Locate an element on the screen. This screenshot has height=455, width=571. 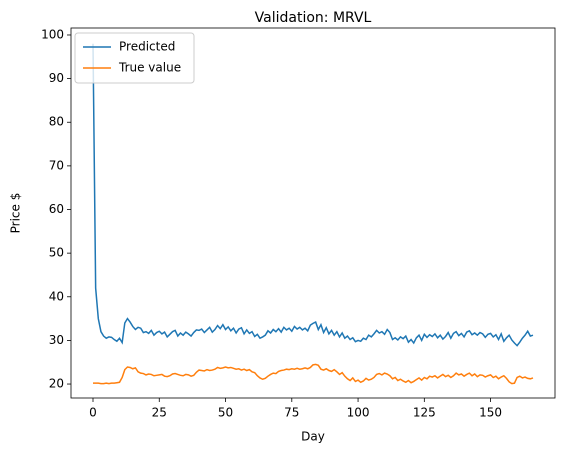
line-series is located at coordinates (313, 374).